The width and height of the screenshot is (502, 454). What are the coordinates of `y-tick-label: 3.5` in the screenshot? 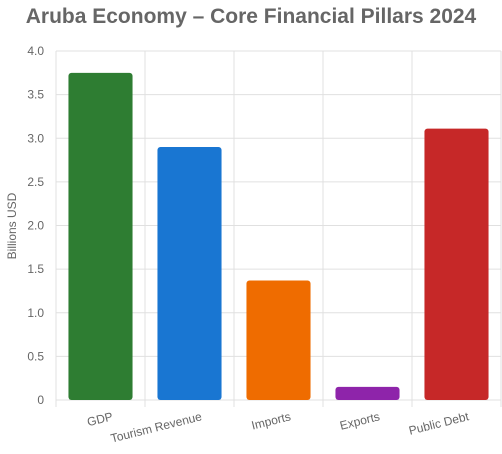 It's located at (35, 95).